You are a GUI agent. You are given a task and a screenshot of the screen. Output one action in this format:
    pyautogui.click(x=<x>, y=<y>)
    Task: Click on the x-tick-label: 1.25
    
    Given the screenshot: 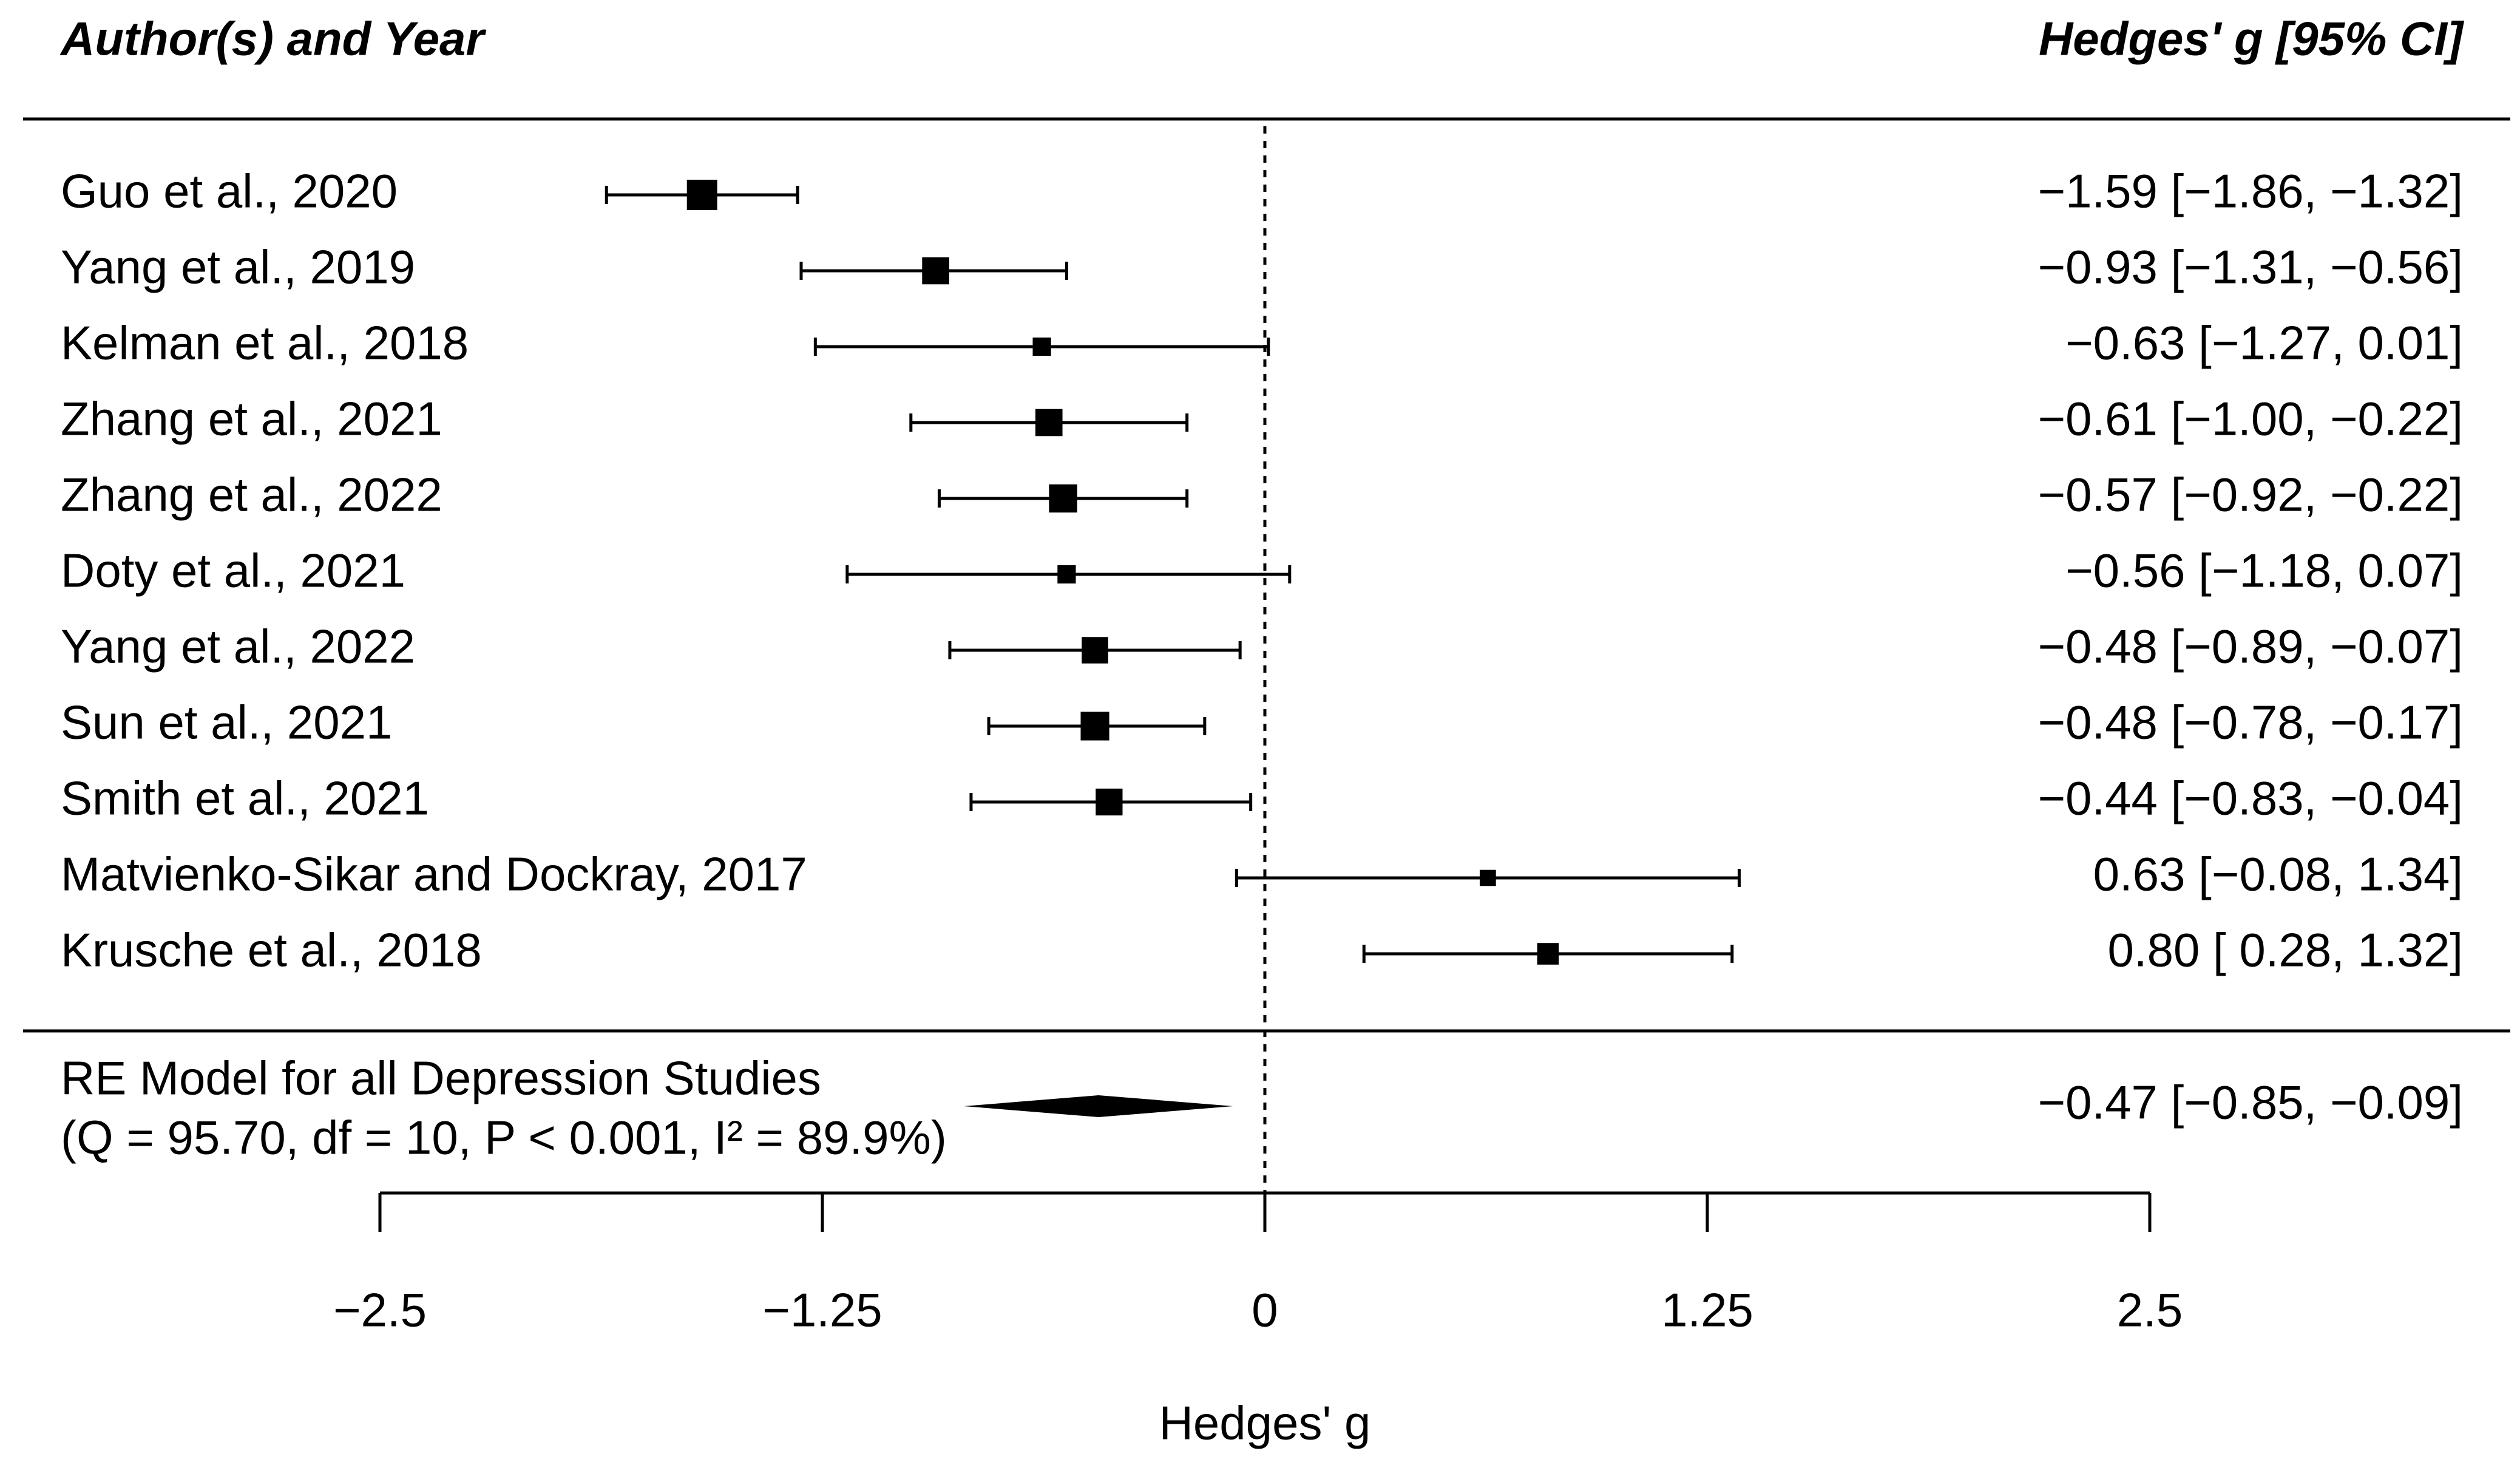 What is the action you would take?
    pyautogui.click(x=1707, y=1310)
    